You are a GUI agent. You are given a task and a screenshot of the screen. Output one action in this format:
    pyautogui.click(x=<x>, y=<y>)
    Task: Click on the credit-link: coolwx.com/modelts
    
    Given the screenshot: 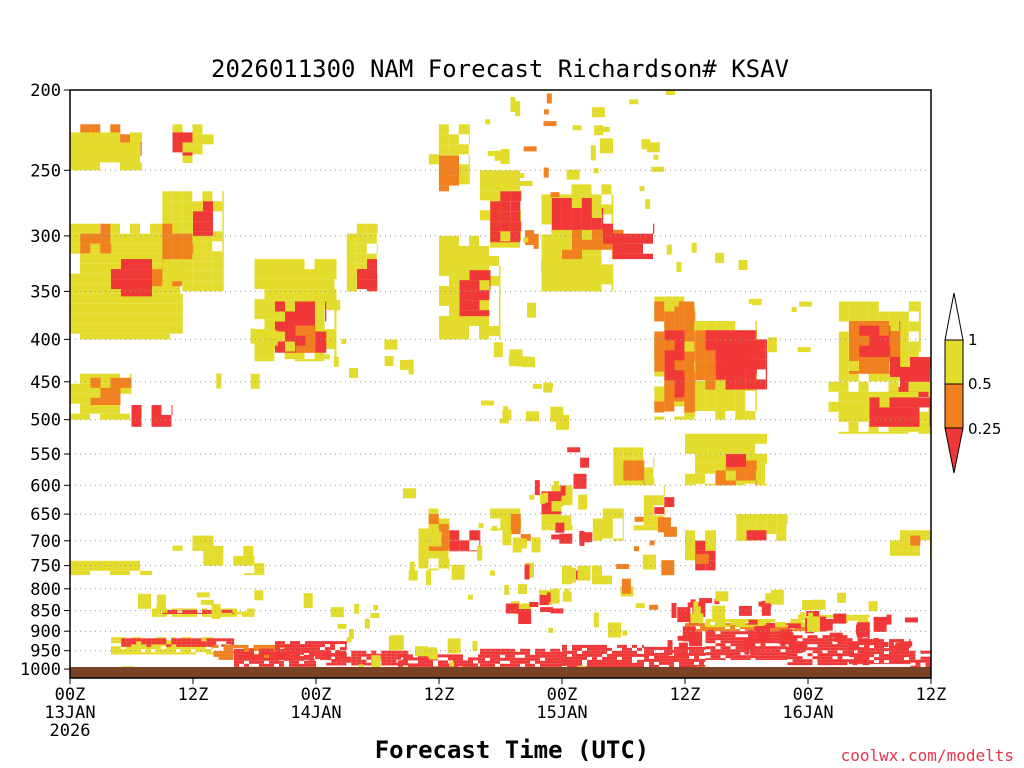 What is the action you would take?
    pyautogui.click(x=927, y=755)
    